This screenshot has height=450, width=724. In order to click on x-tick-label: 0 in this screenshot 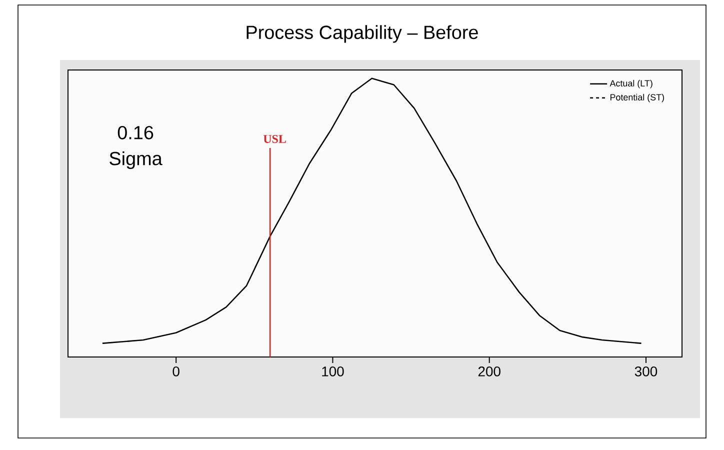, I will do `click(176, 371)`.